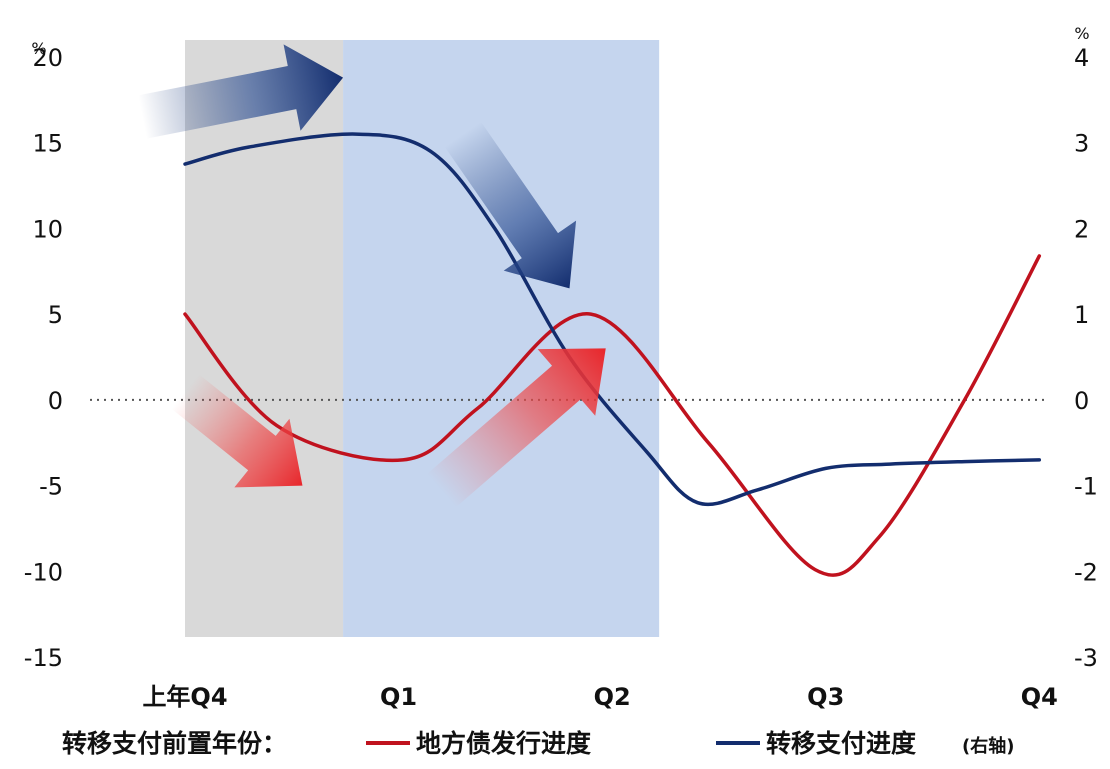 This screenshot has height=769, width=1110. Describe the element at coordinates (47, 144) in the screenshot. I see `left-tick-label: 15` at that location.